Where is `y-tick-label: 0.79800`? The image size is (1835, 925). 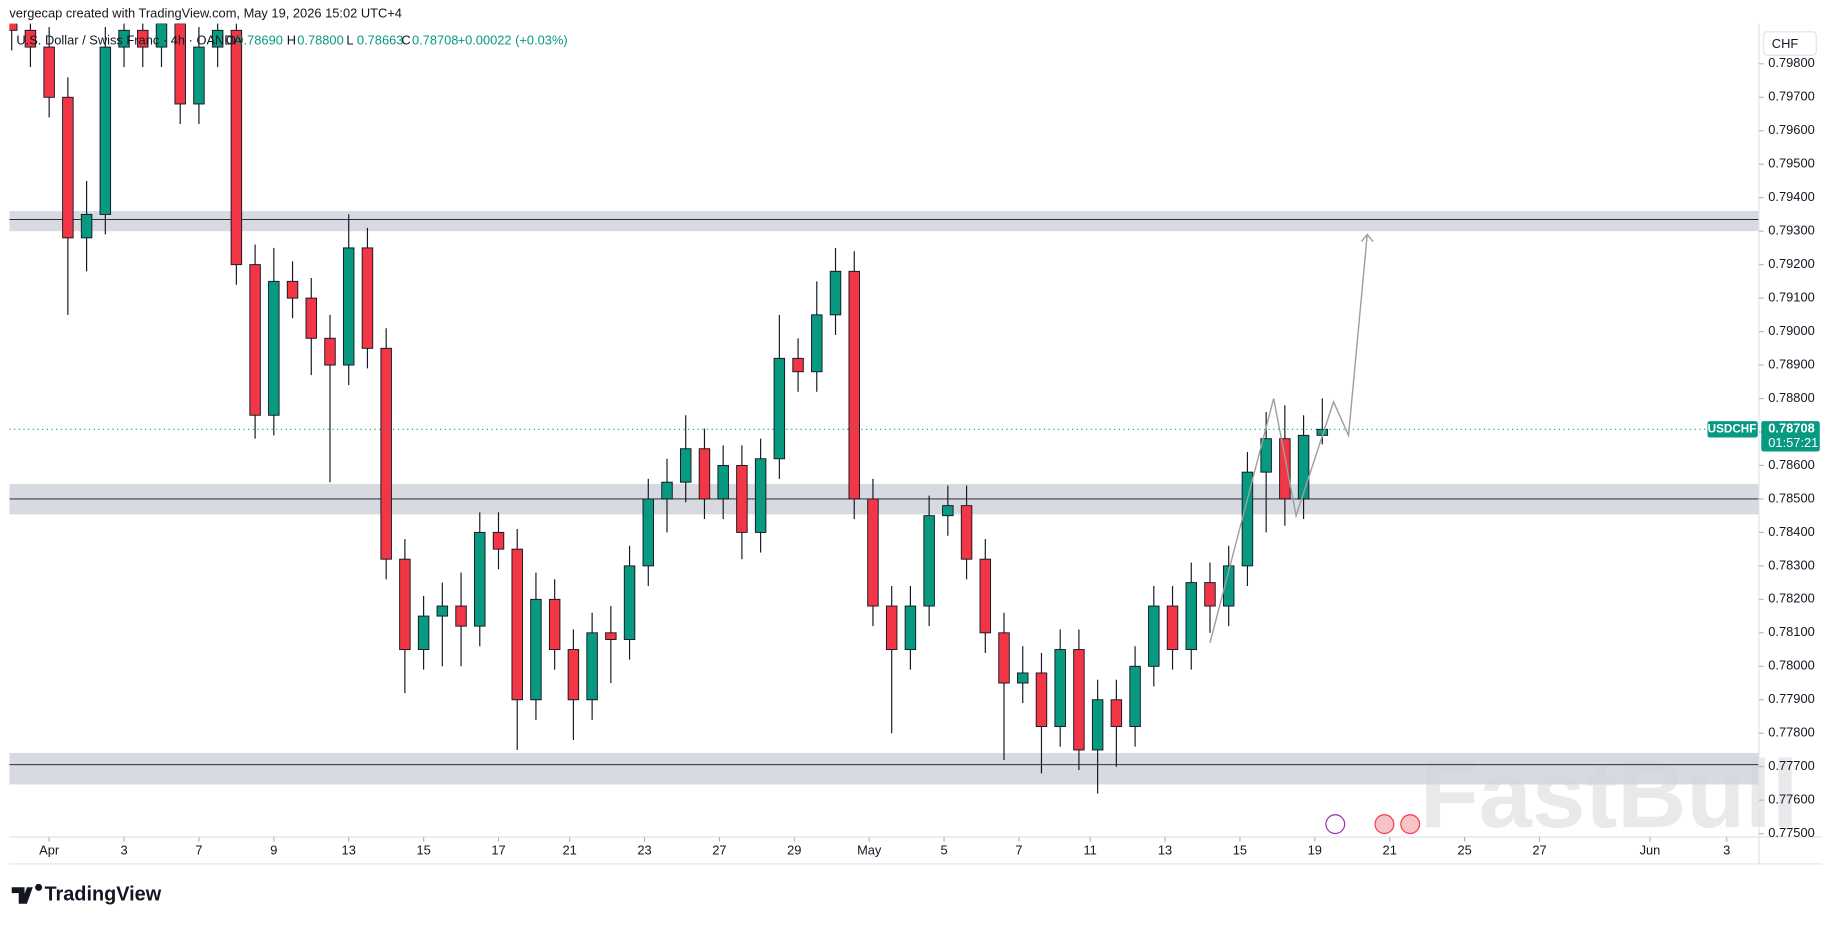
y-tick-label: 0.79800 is located at coordinates (1791, 62).